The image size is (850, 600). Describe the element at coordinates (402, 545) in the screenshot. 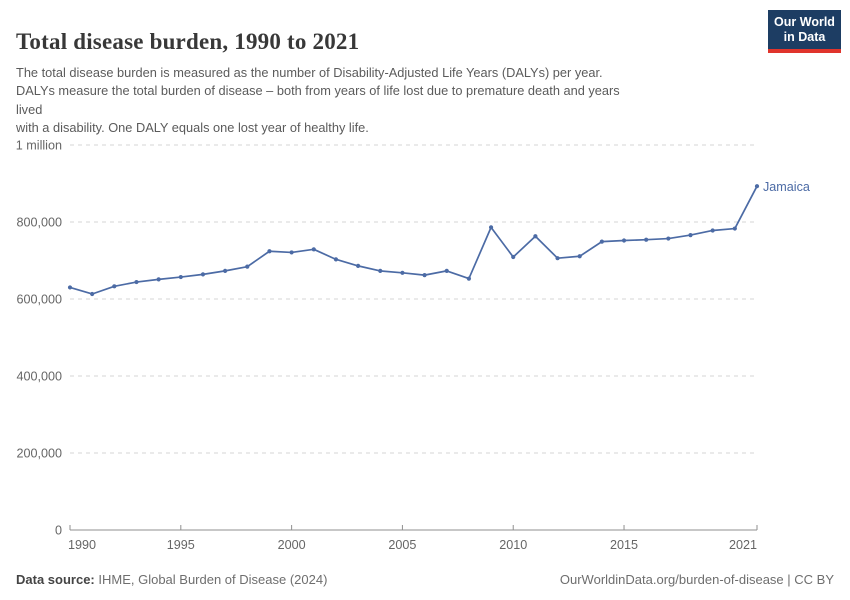

I see `x-tick-label: 2005` at that location.